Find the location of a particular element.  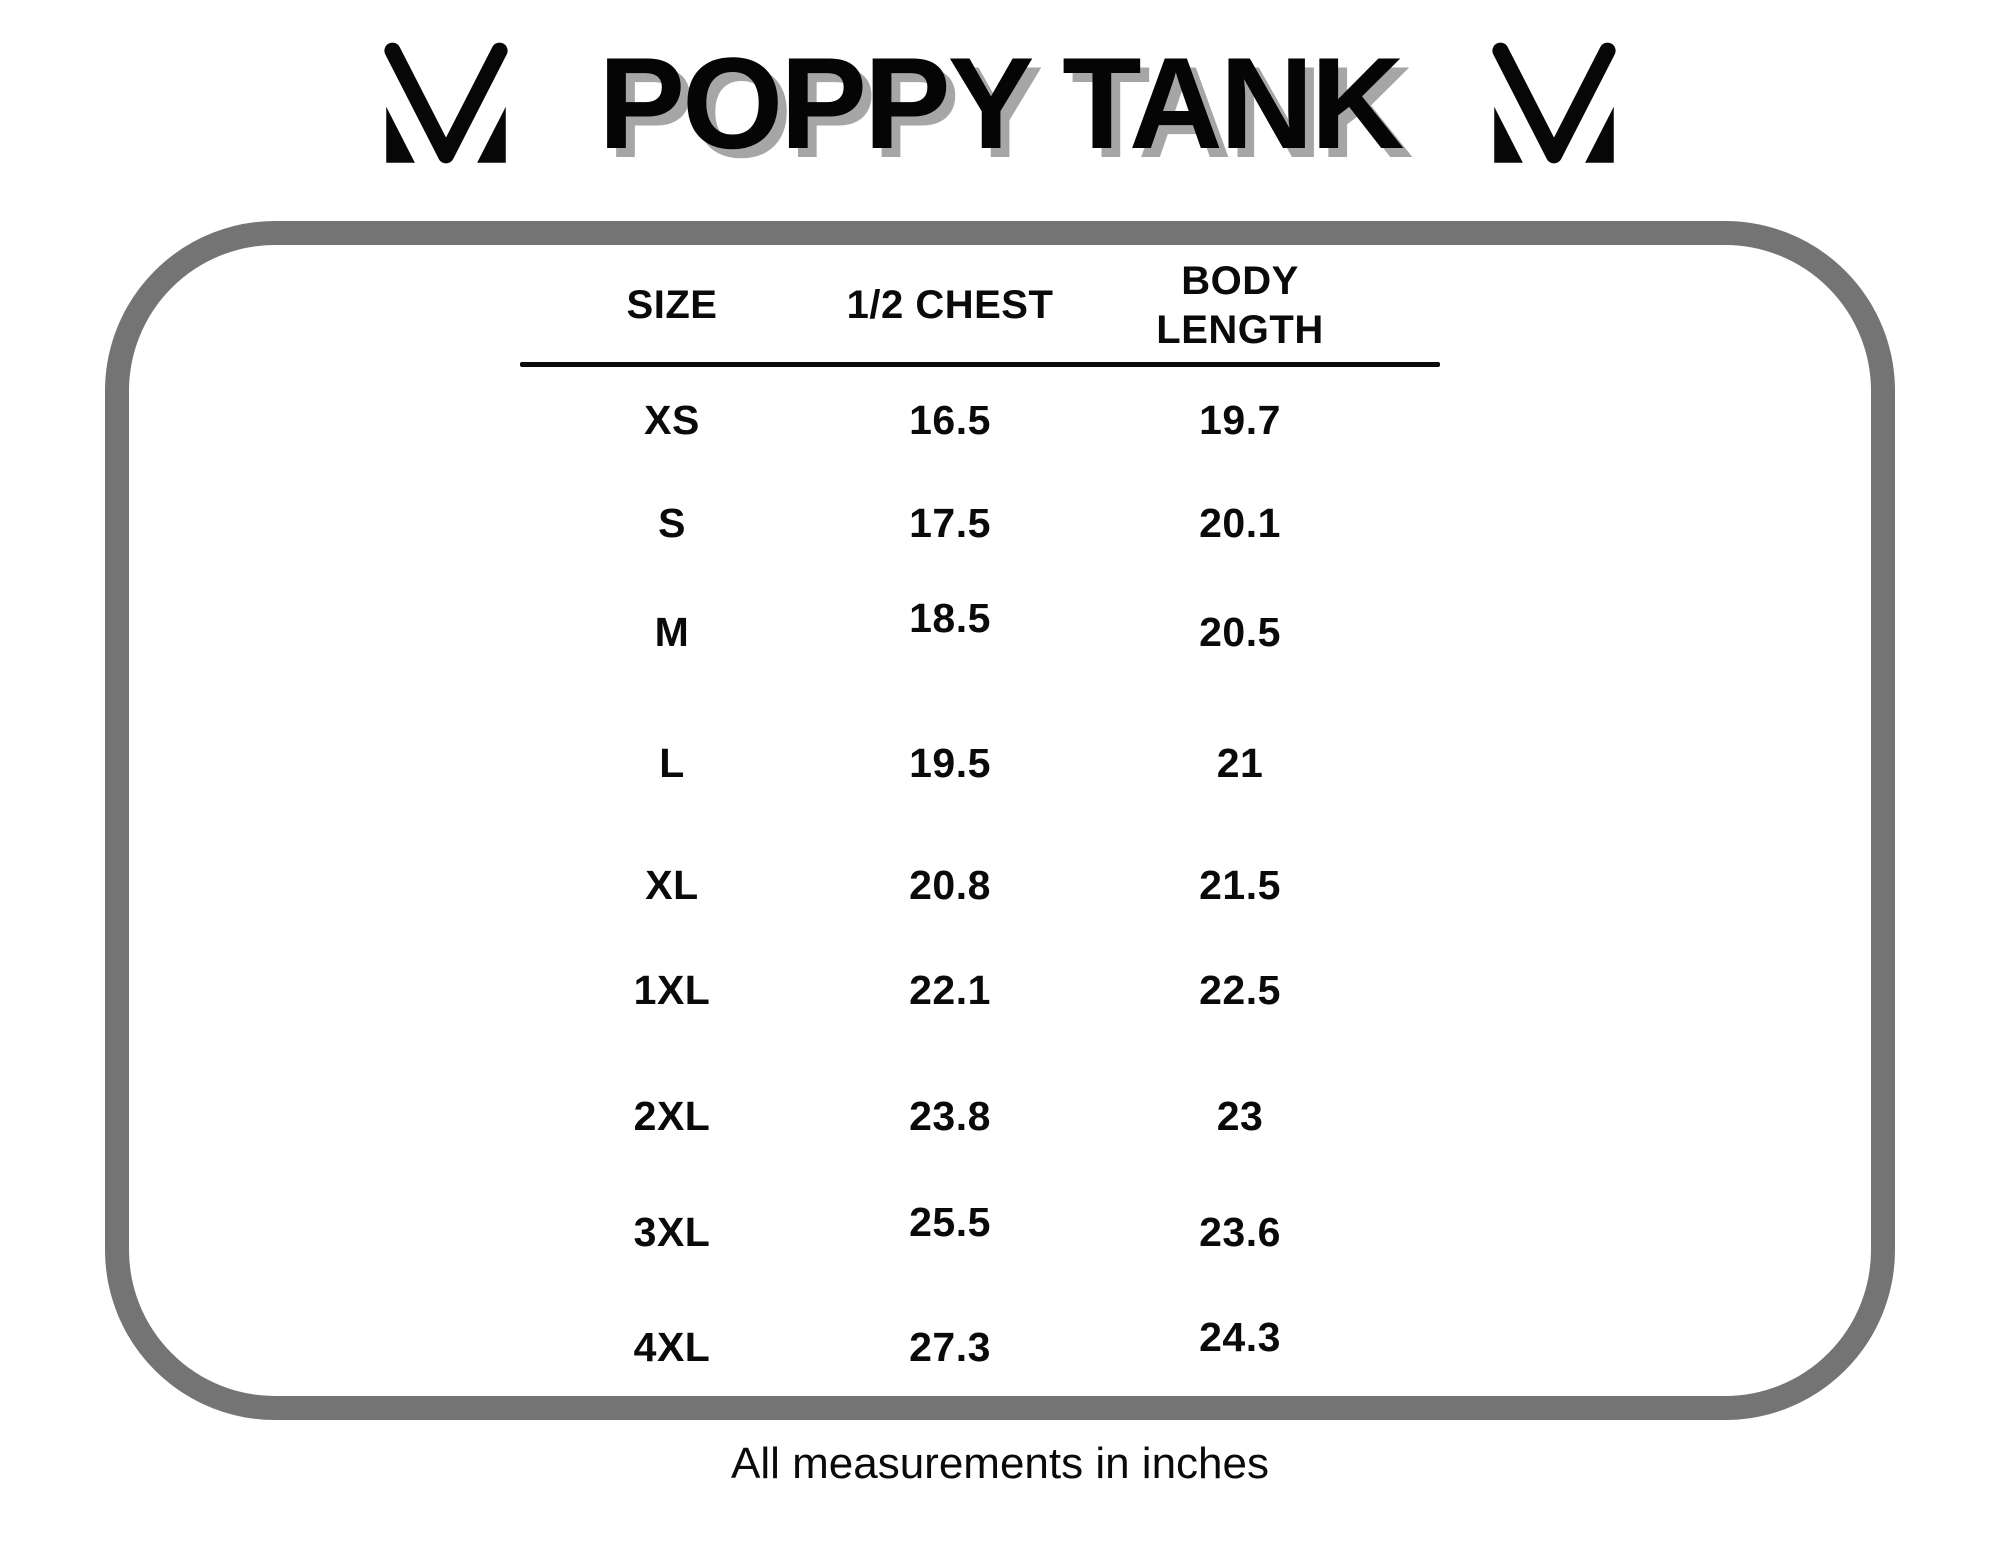

body-length-cell: 24.3 is located at coordinates (1240, 1336).